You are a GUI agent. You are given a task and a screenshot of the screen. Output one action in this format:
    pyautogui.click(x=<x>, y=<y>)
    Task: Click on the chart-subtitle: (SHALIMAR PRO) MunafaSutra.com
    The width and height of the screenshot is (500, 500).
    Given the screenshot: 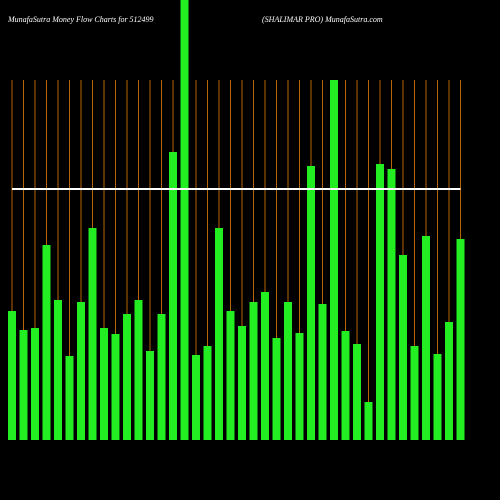 What is the action you would take?
    pyautogui.click(x=322, y=19)
    